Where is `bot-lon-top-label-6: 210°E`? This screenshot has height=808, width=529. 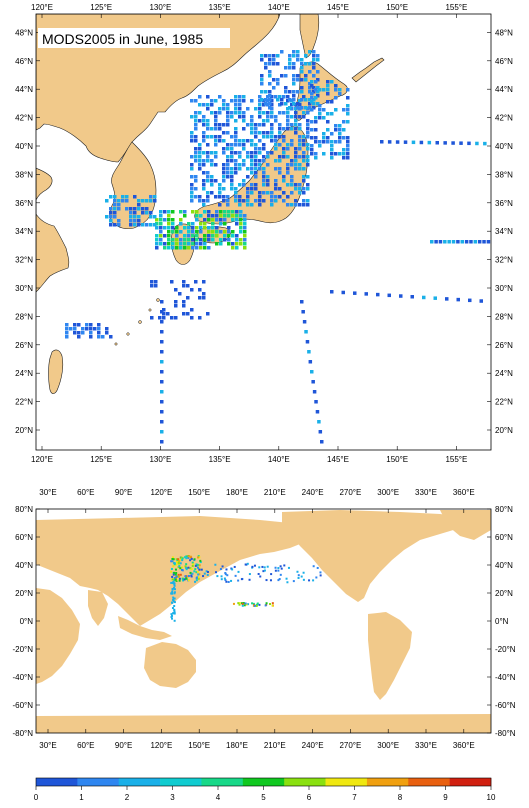 bot-lon-top-label-6: 210°E is located at coordinates (275, 492).